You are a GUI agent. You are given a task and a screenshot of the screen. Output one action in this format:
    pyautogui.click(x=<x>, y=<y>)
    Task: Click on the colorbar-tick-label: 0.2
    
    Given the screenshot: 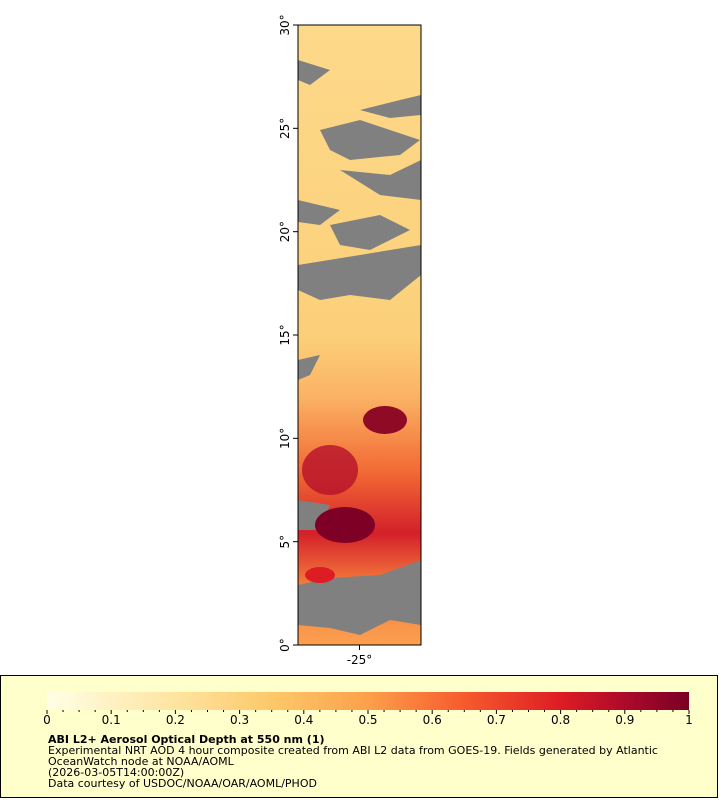 What is the action you would take?
    pyautogui.click(x=175, y=720)
    